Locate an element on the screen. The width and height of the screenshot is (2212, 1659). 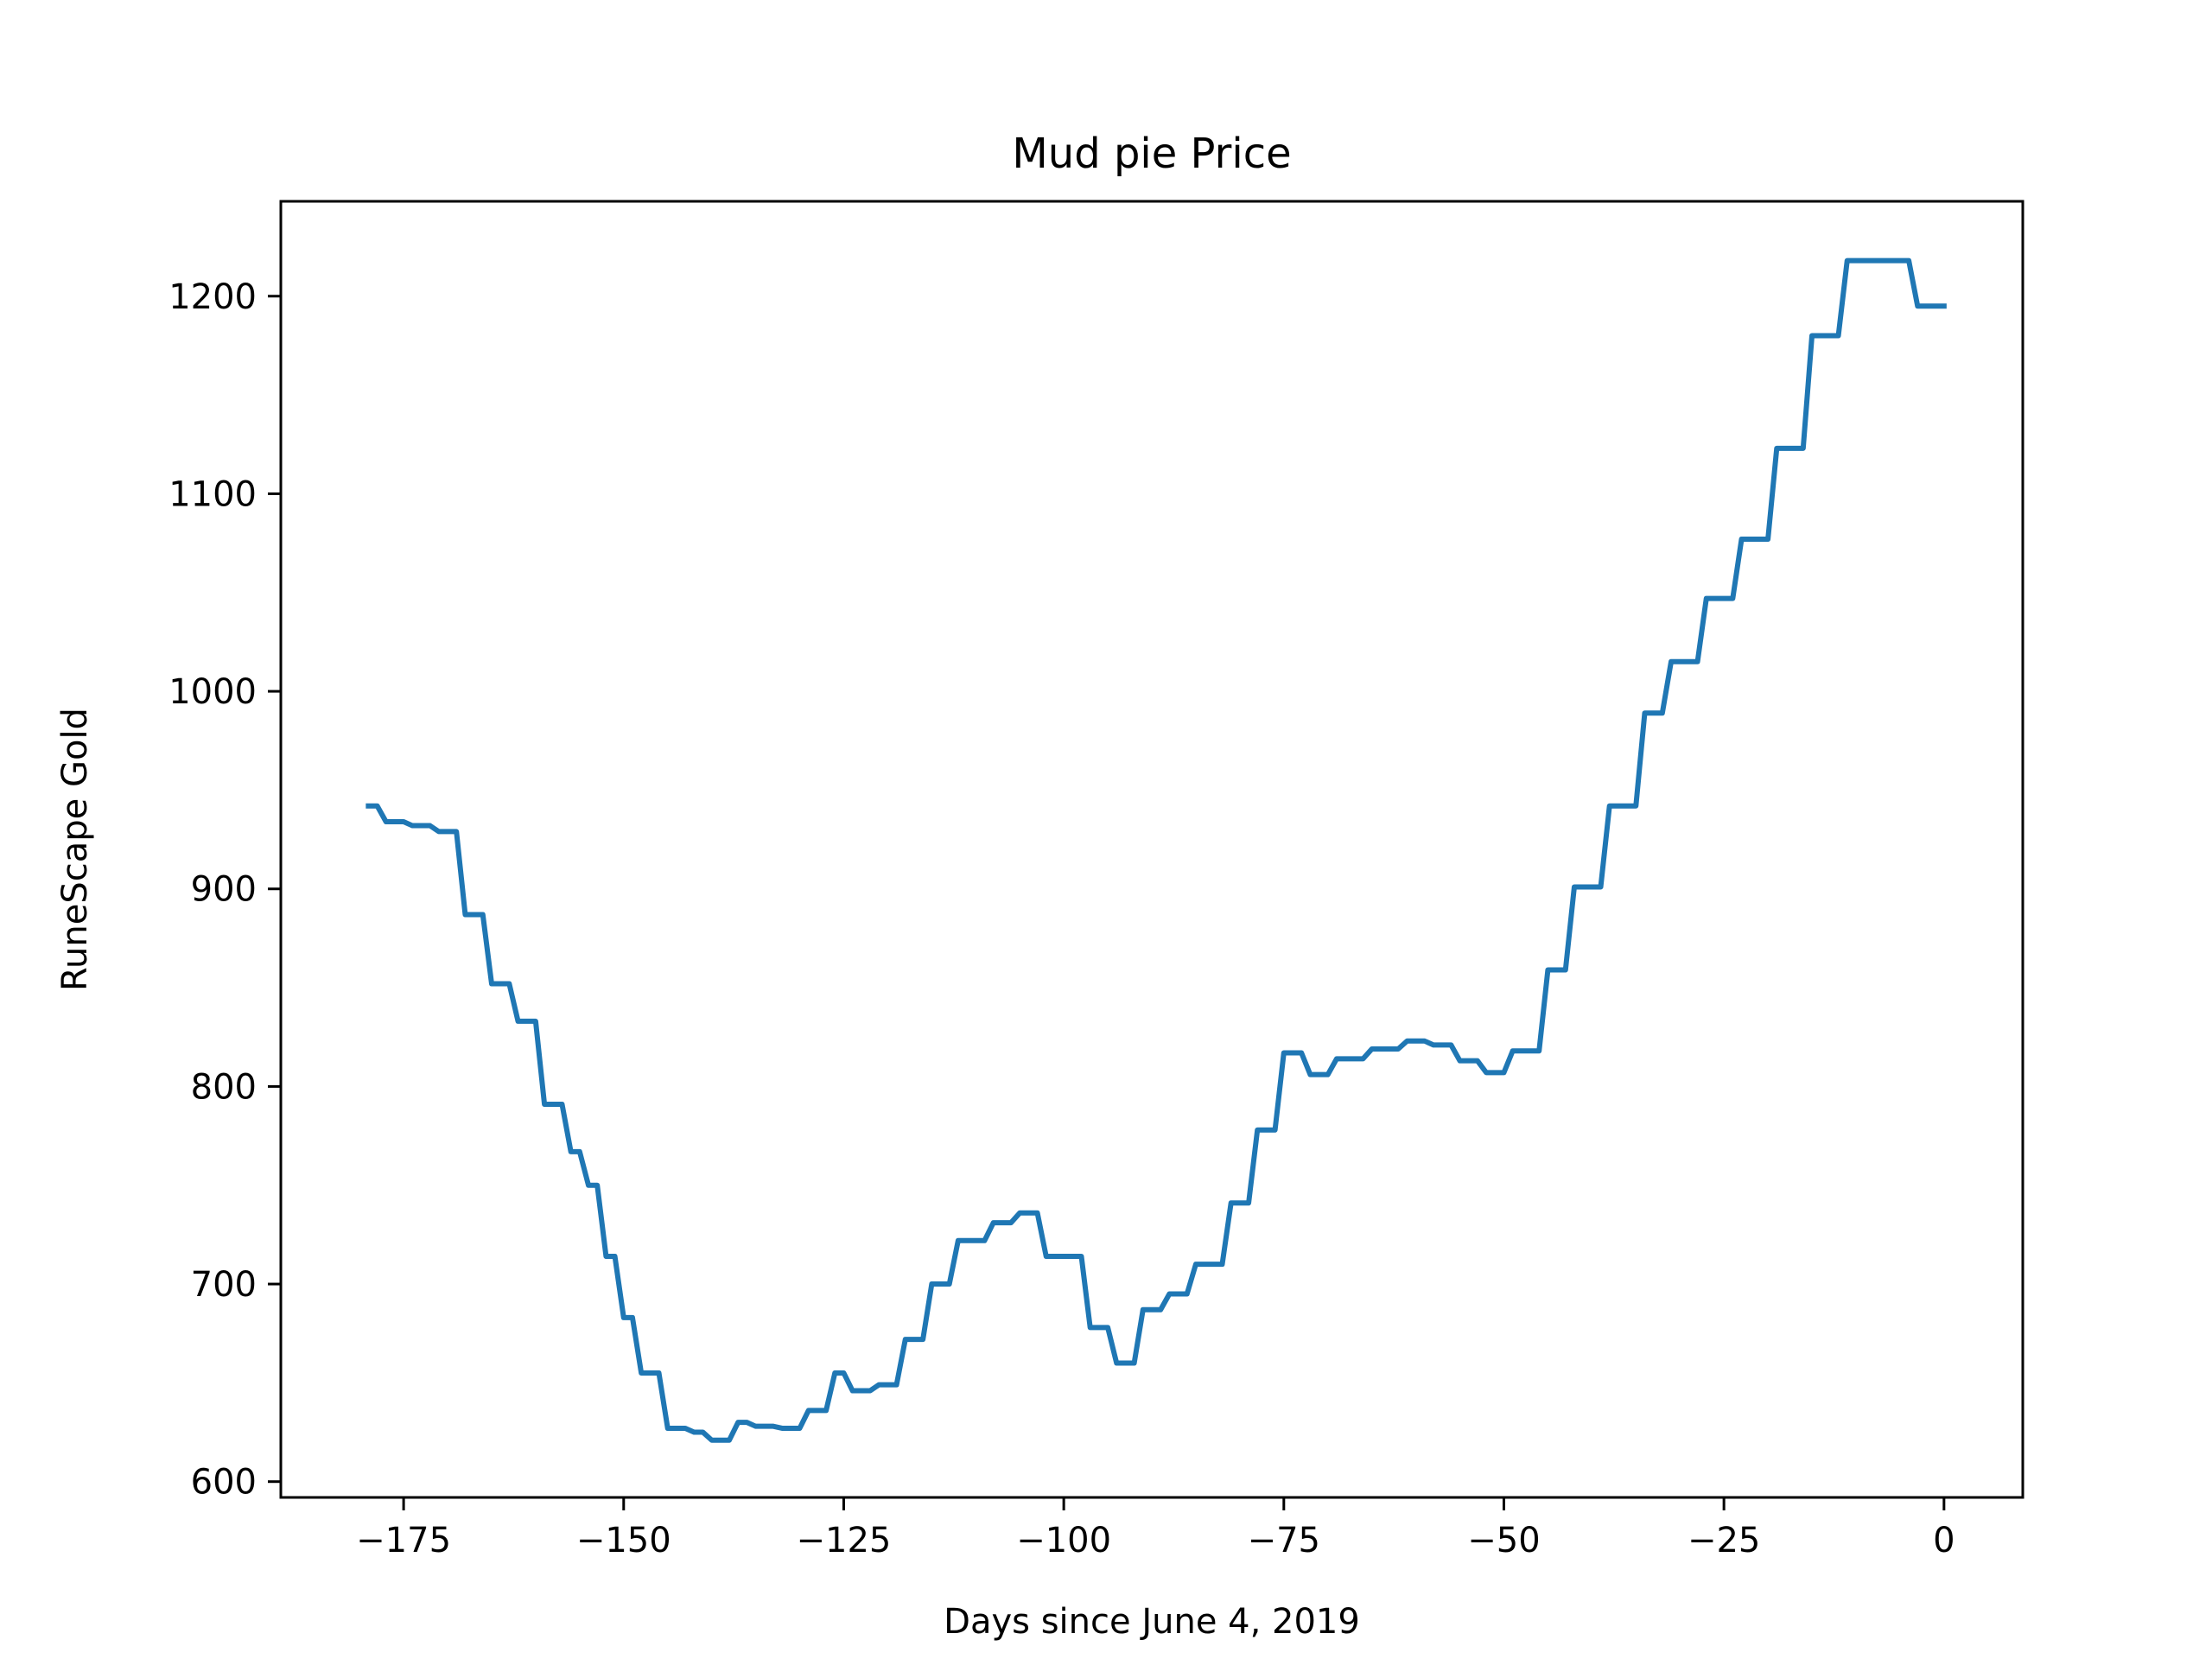
x-tick-label: −25 is located at coordinates (1724, 1540).